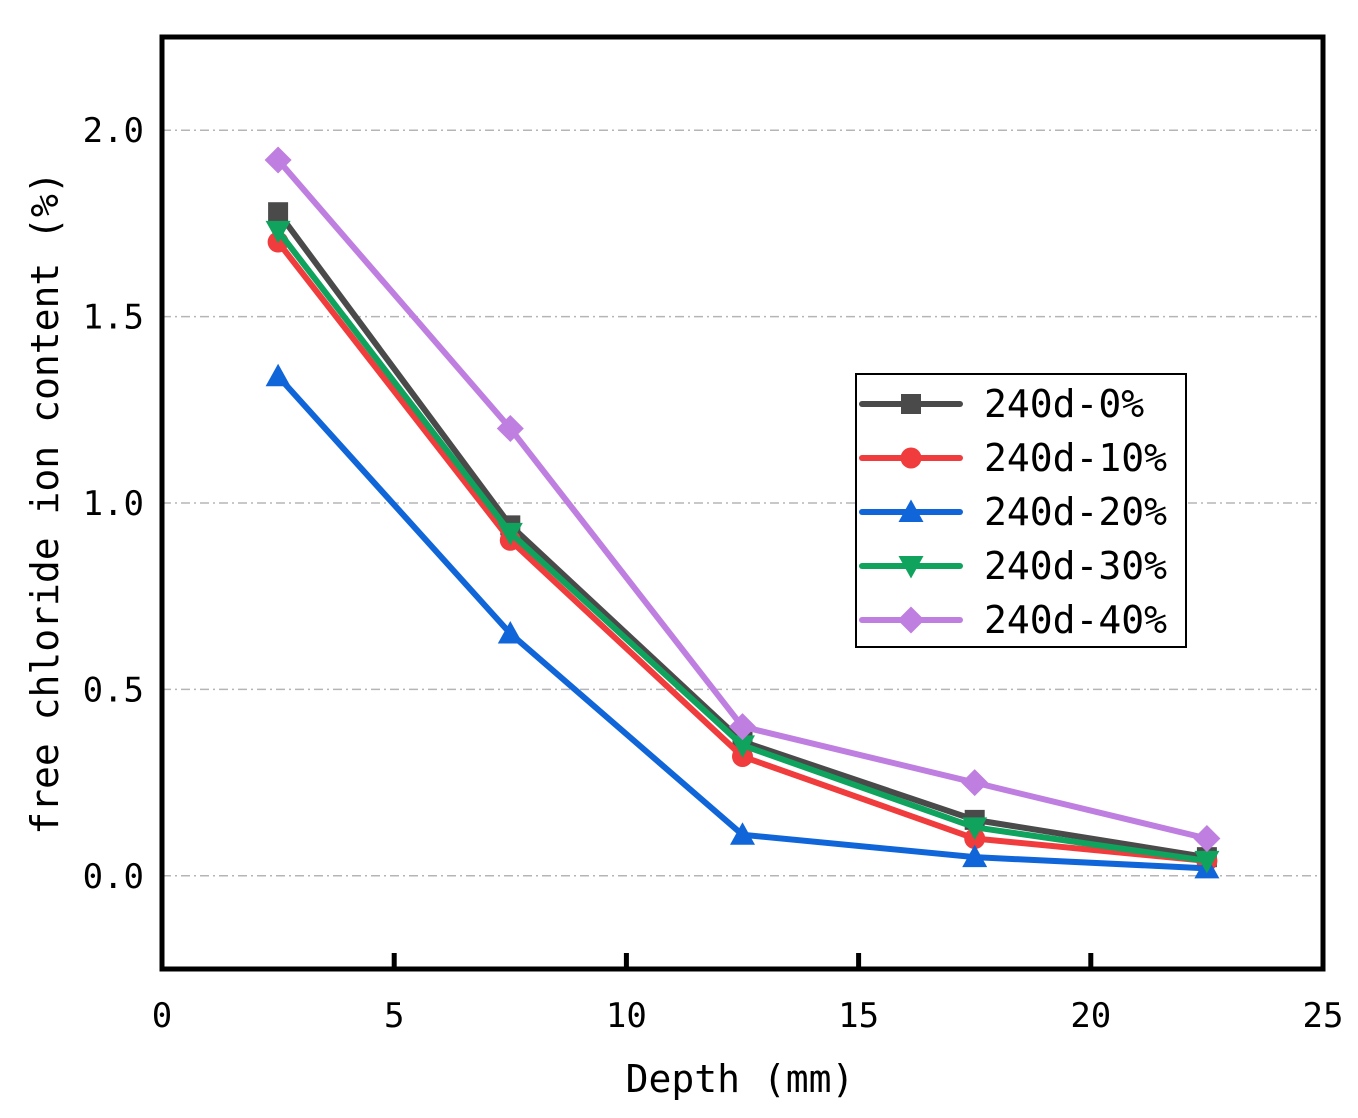 Image resolution: width=1358 pixels, height=1118 pixels. What do you see at coordinates (858, 1016) in the screenshot?
I see `x-tick-label-3: 15` at bounding box center [858, 1016].